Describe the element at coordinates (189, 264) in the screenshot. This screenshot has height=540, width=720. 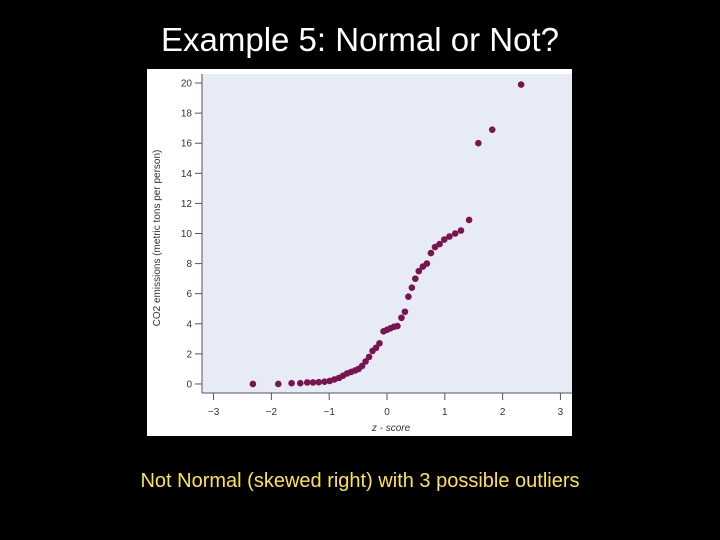
I see `y-tick-label: 8` at that location.